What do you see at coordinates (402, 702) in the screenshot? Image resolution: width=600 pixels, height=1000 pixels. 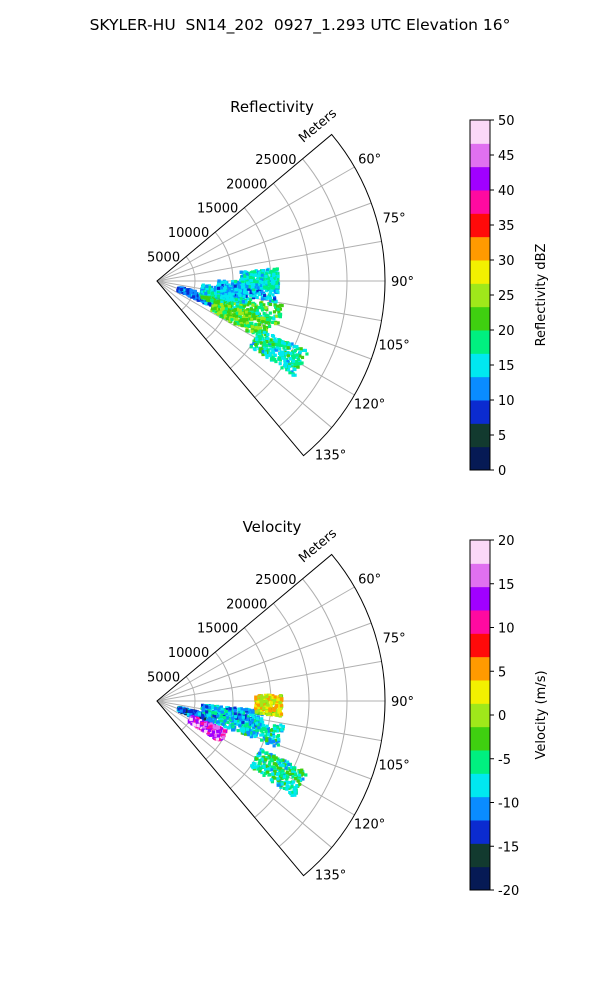 I see `azimuth-tick-label: 90°` at bounding box center [402, 702].